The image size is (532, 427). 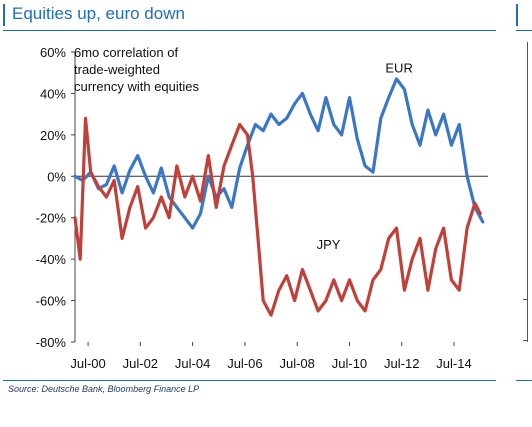 I want to click on y-tick-label: 20%, so click(x=53, y=135).